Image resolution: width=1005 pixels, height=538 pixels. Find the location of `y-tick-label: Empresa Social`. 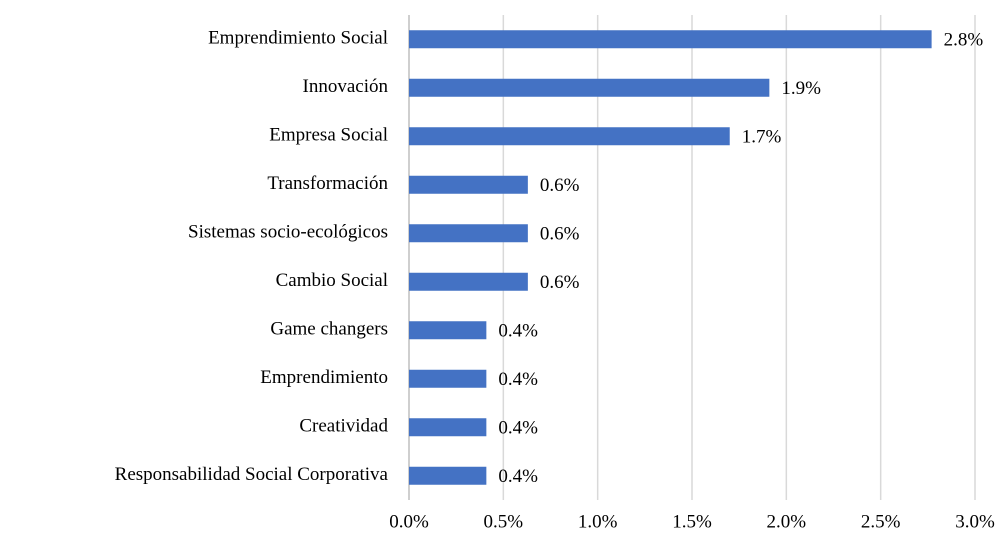

y-tick-label: Empresa Social is located at coordinates (328, 135).